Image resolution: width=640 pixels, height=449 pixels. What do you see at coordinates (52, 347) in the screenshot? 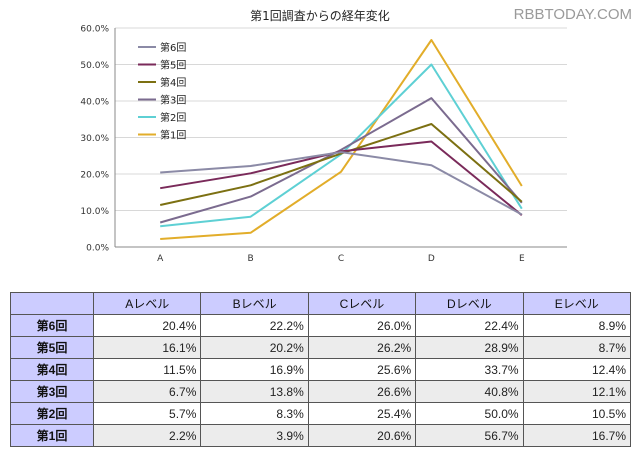
I see `row-header: 第5回` at bounding box center [52, 347].